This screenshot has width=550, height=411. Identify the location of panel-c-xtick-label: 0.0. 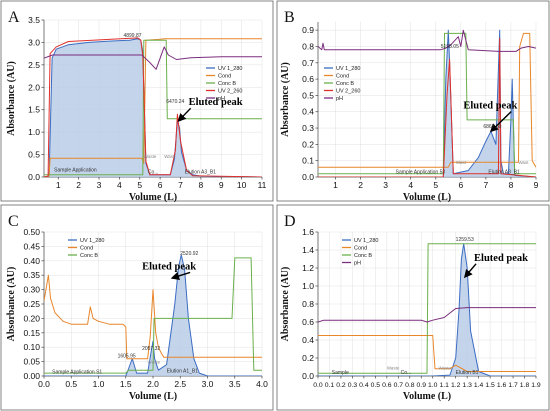
(44, 384).